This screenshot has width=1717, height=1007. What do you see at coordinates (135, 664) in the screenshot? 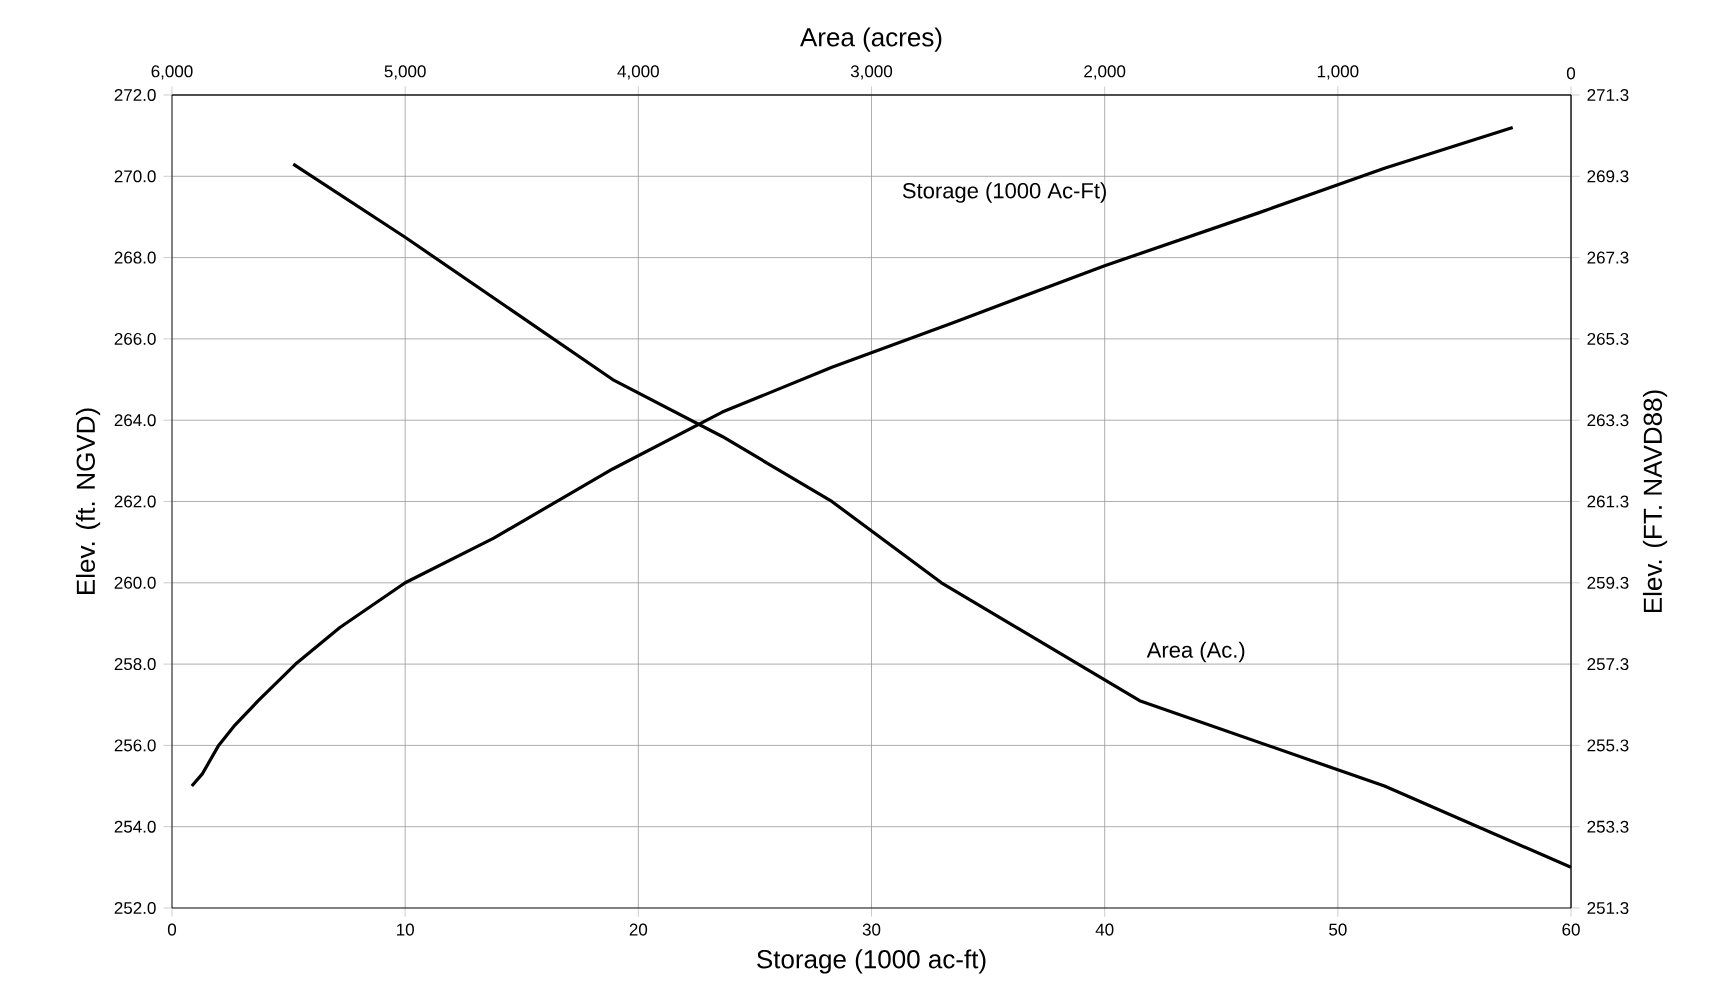
I see `y-tick-label: 258.0` at bounding box center [135, 664].